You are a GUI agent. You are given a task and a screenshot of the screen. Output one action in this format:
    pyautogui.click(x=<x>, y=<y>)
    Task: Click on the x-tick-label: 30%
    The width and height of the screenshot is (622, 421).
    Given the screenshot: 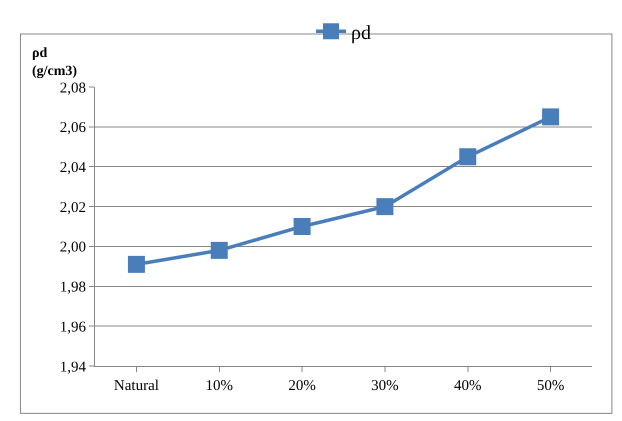 What is the action you would take?
    pyautogui.click(x=385, y=386)
    